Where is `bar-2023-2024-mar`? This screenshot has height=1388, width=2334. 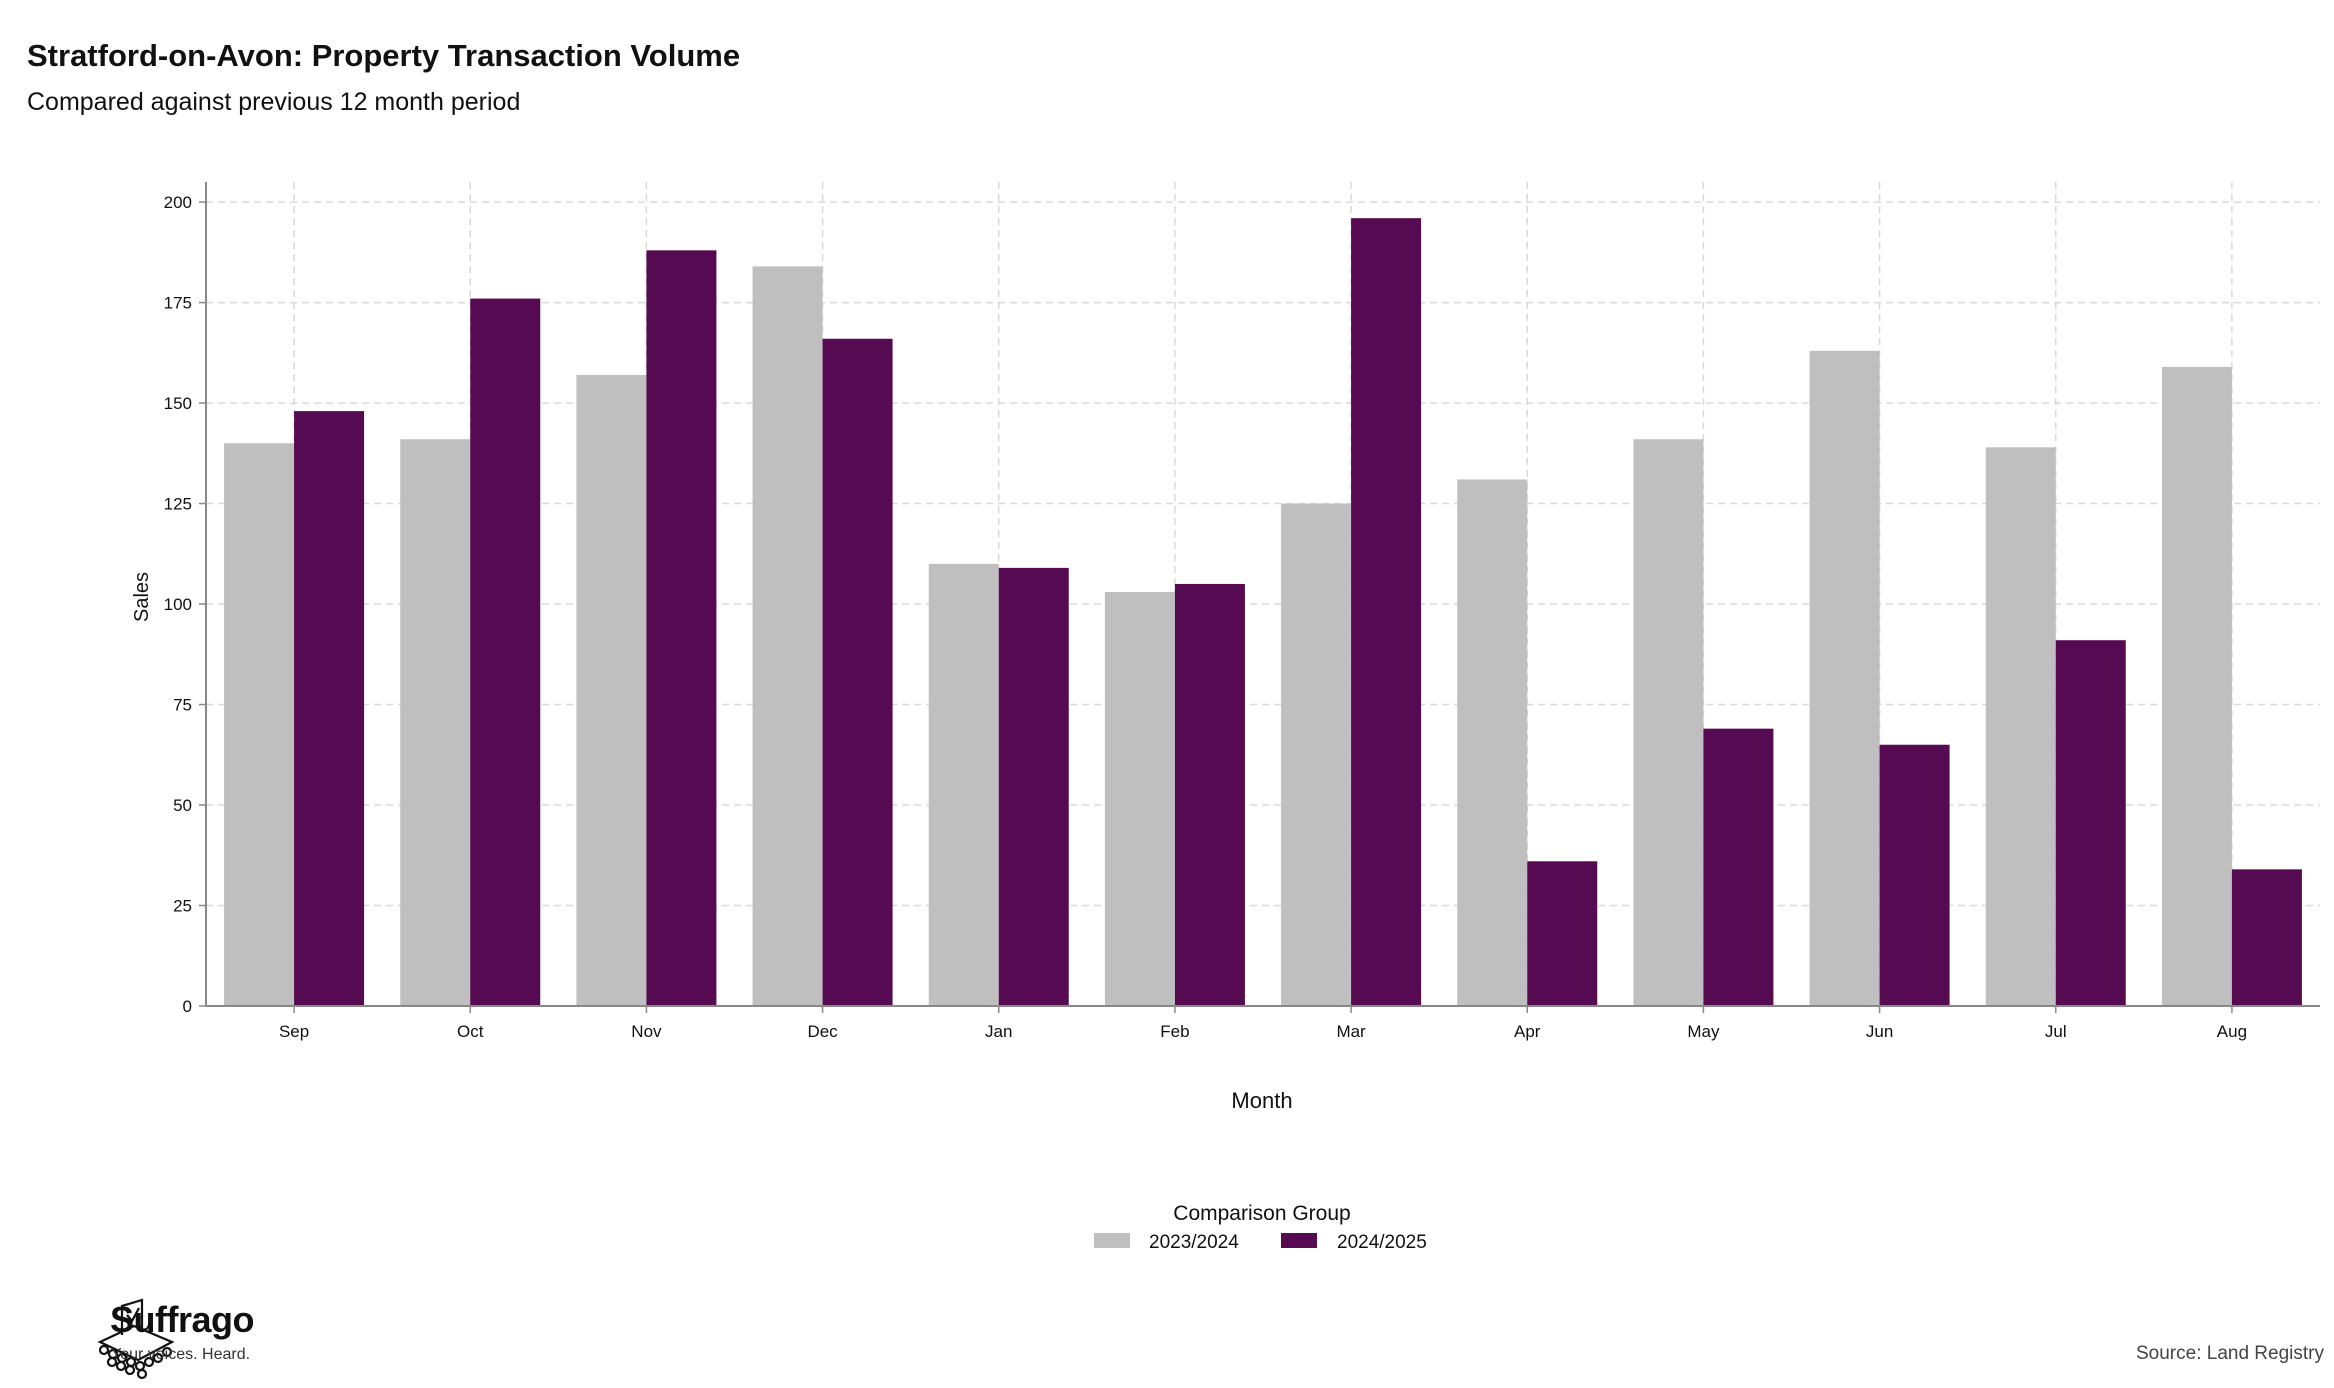 bar-2023-2024-mar is located at coordinates (1316, 754).